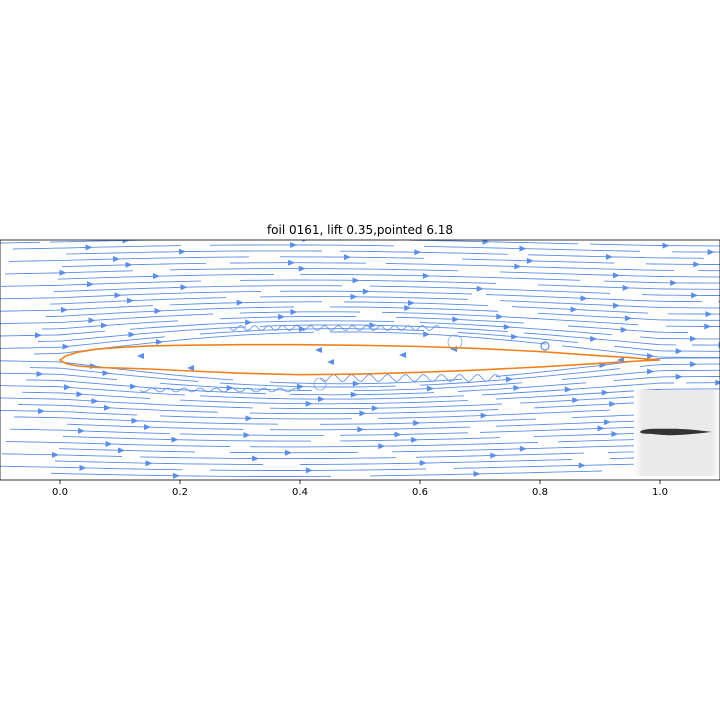 This screenshot has width=720, height=720. What do you see at coordinates (360, 230) in the screenshot?
I see `chart-title: foil 0161, lift 0.35,pointed 6.18` at bounding box center [360, 230].